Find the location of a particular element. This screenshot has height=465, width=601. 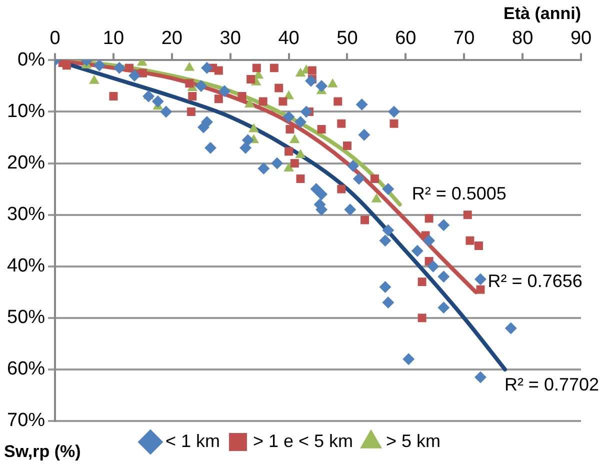

x-axis-title: Età (anni) is located at coordinates (542, 13).